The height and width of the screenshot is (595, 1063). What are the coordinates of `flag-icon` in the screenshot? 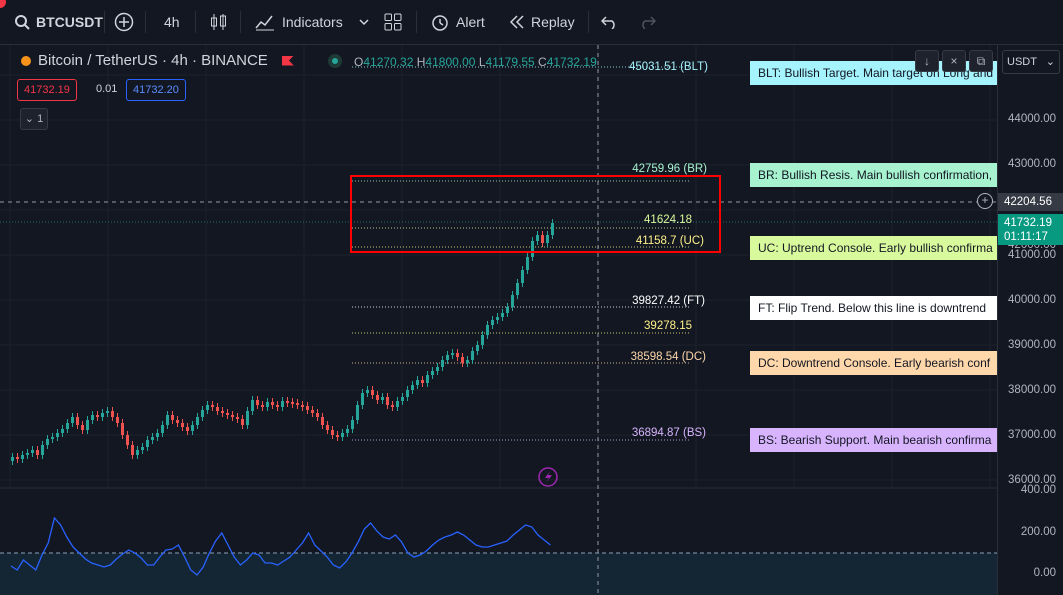 It's located at (287, 60).